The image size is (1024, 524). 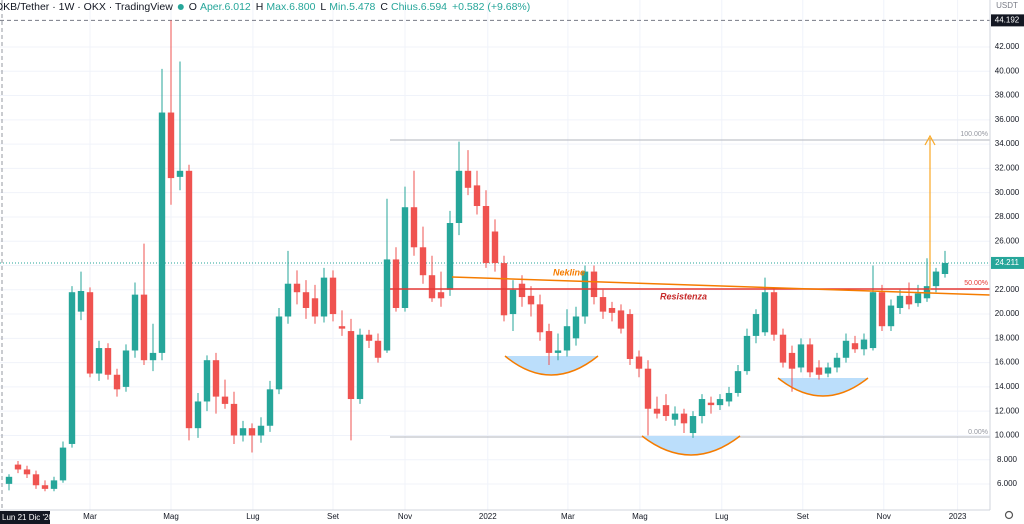 What do you see at coordinates (333, 516) in the screenshot?
I see `x-tick-label: Set` at bounding box center [333, 516].